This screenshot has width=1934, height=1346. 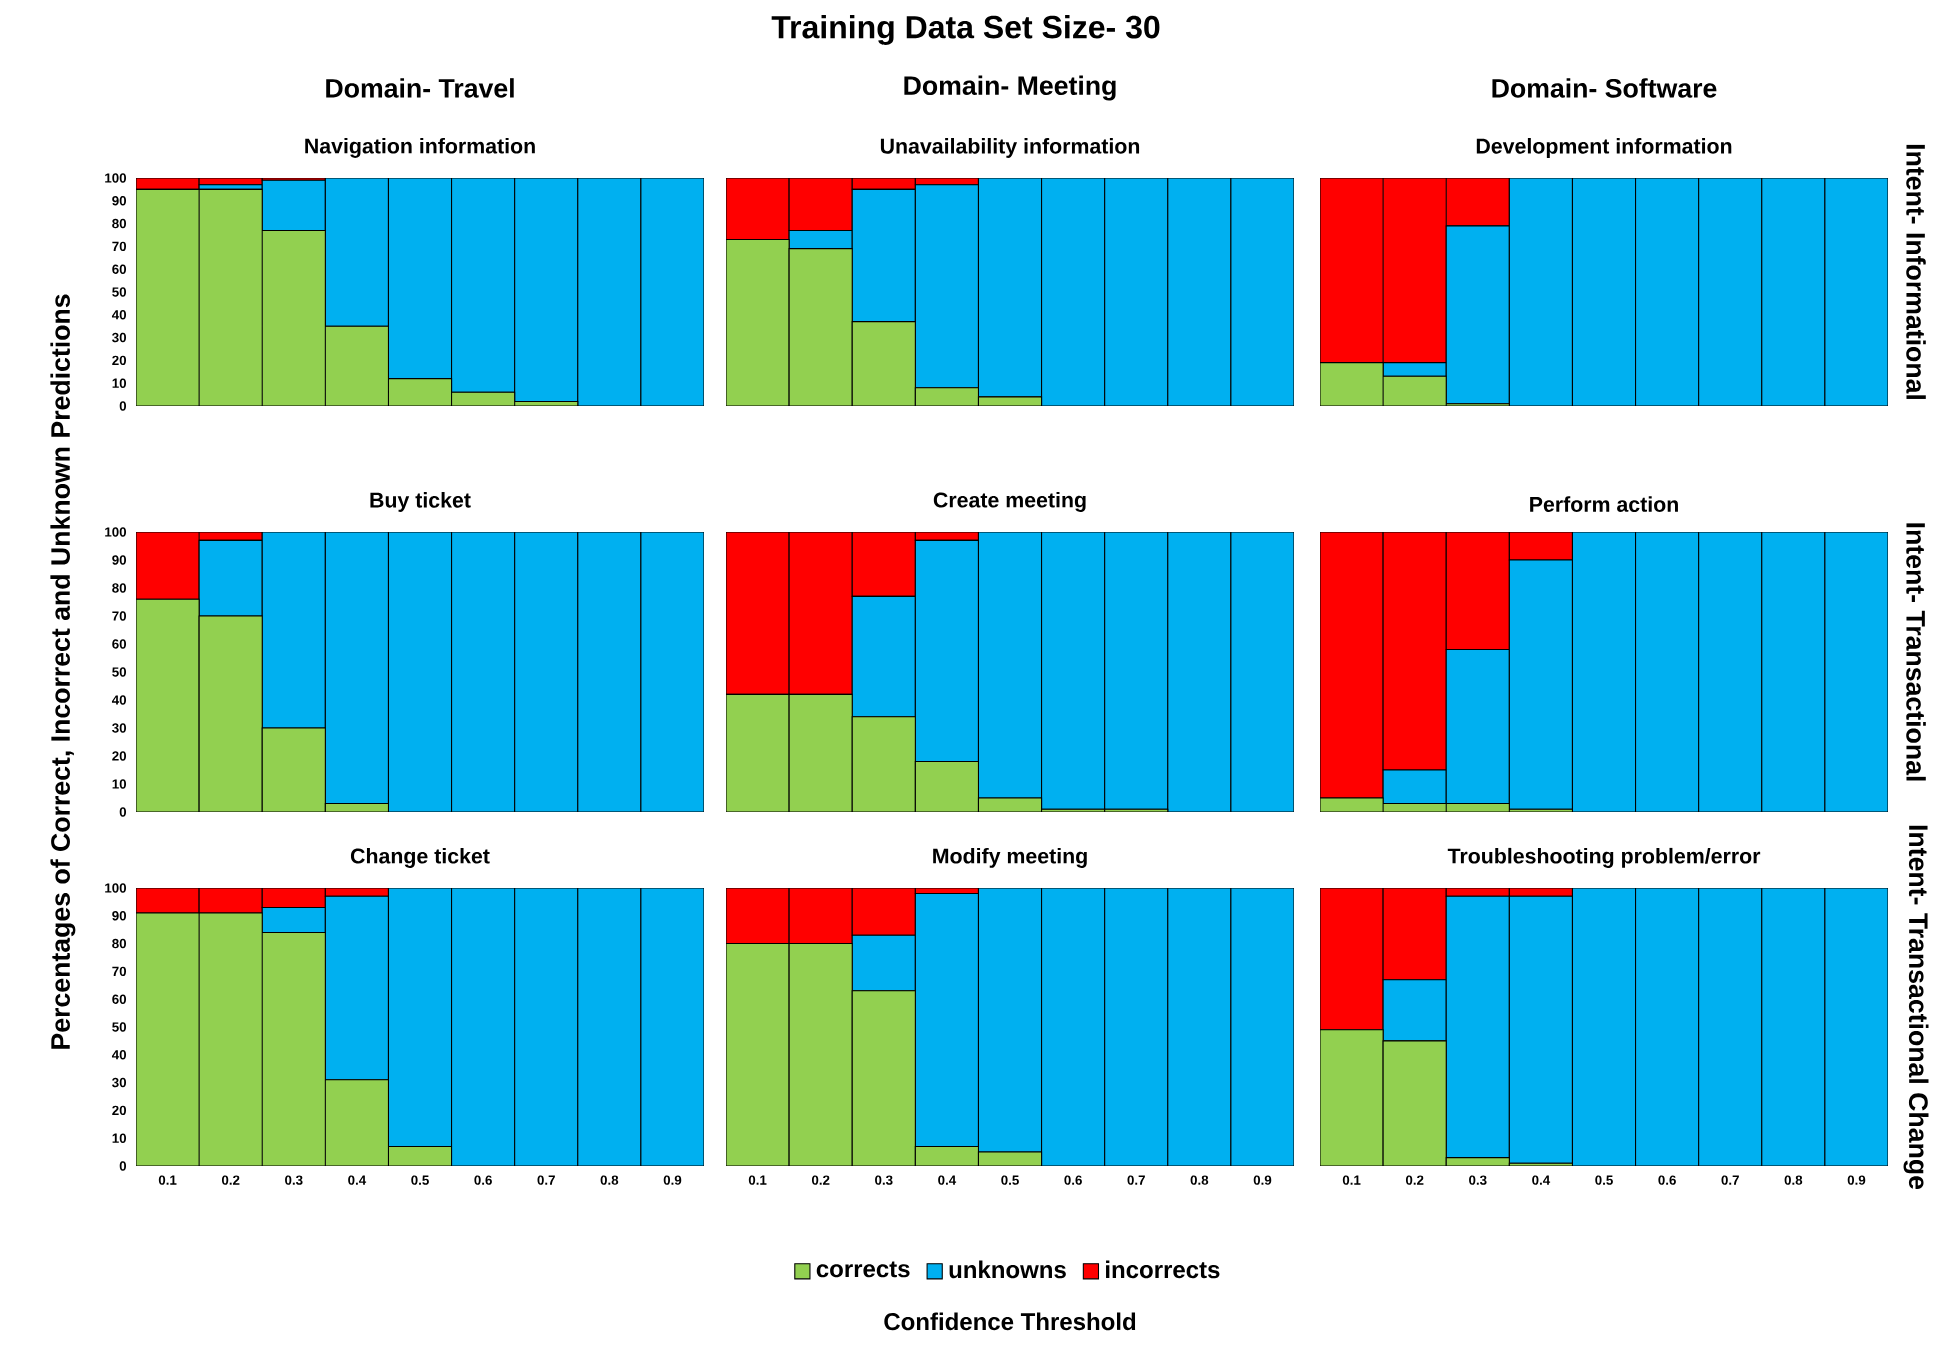 I want to click on x-axis-title: Confidence Threshold, so click(x=1010, y=1321).